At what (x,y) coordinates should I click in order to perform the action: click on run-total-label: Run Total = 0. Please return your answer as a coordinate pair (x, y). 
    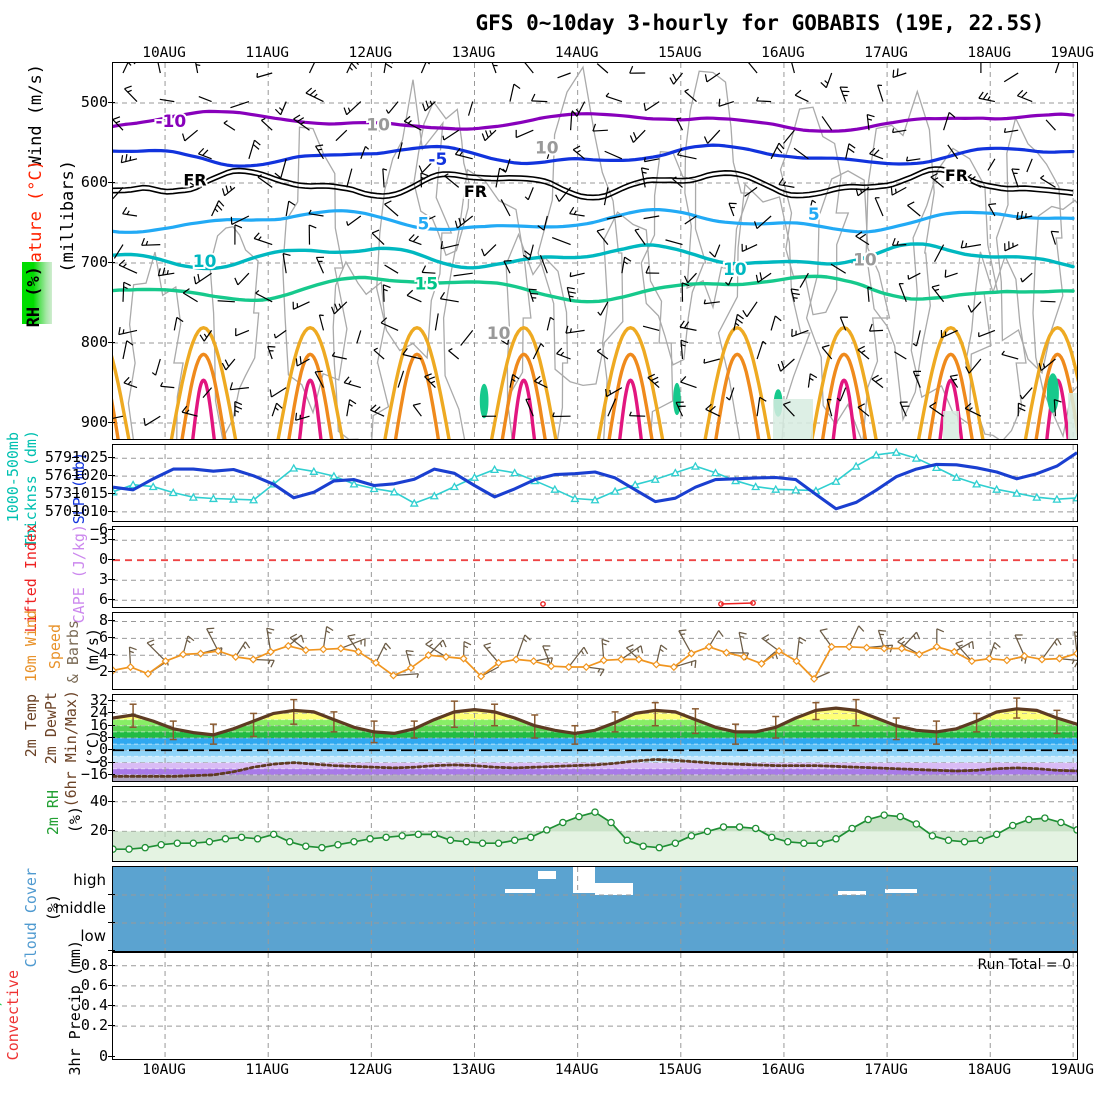
    Looking at the image, I should click on (1024, 965).